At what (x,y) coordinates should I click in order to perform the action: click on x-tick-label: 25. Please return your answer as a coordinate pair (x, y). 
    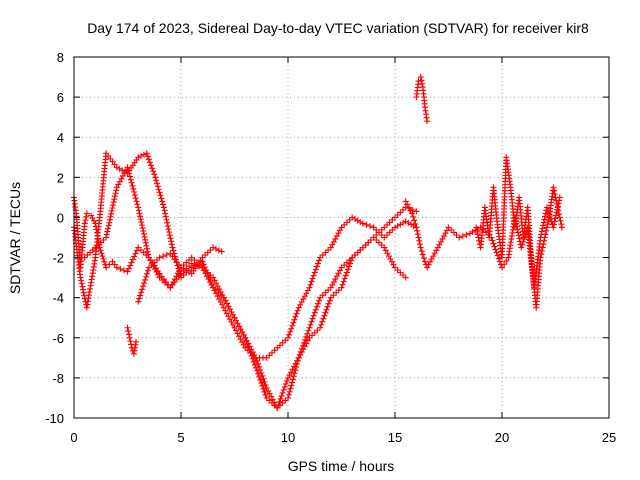
    Looking at the image, I should click on (609, 437).